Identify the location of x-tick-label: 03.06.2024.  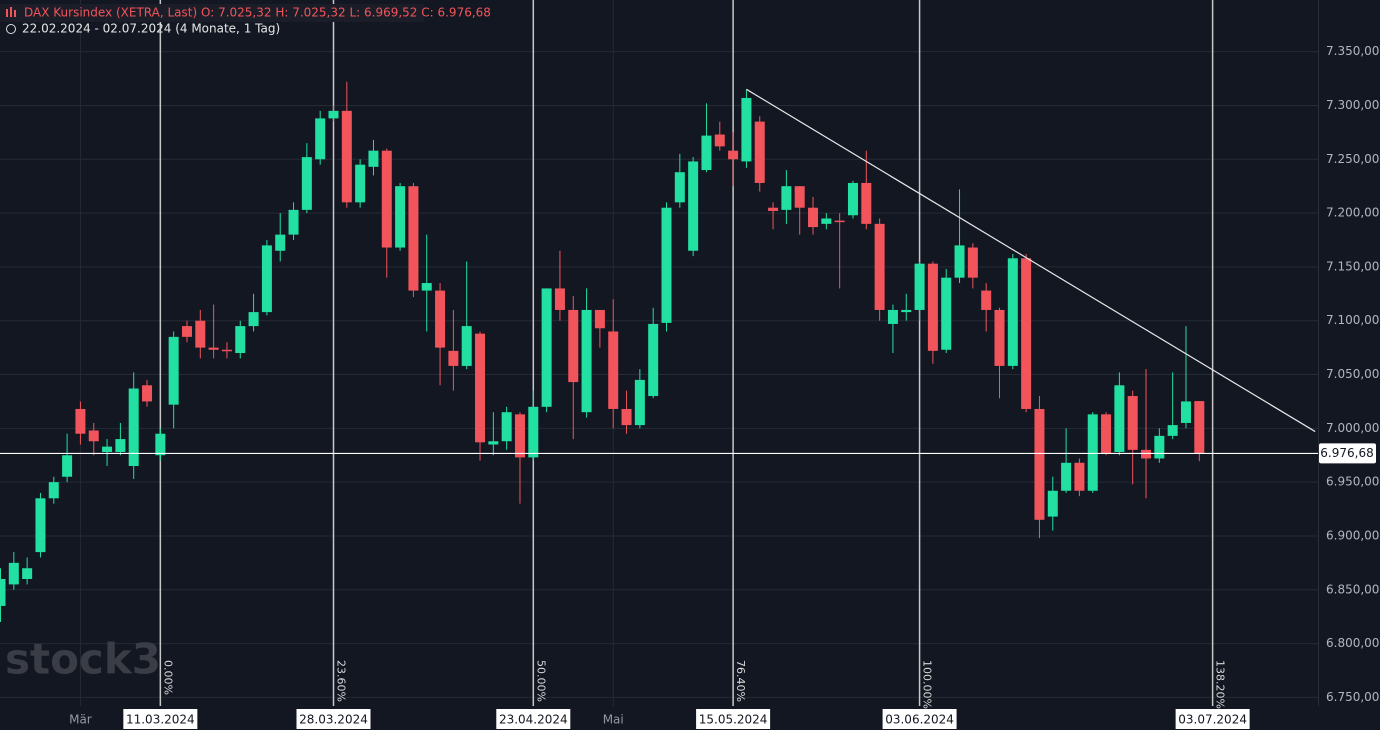
(919, 720).